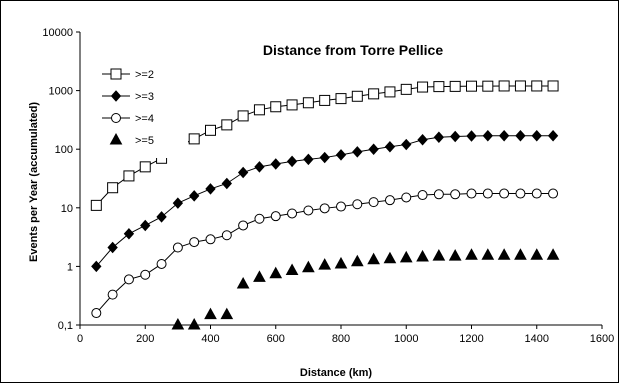 The height and width of the screenshot is (383, 619). I want to click on y-tick-label: 1, so click(70, 267).